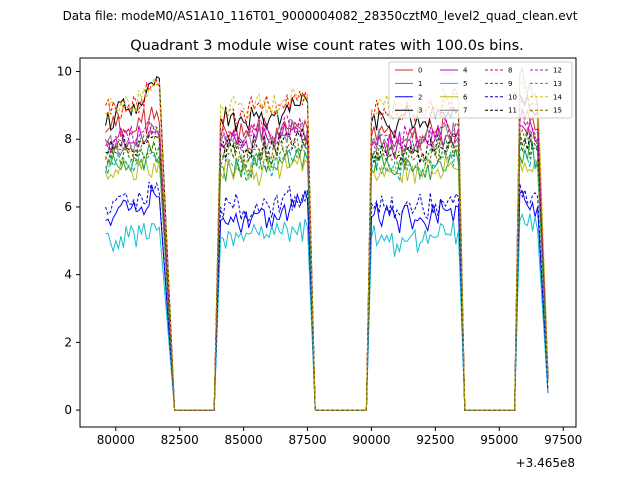  What do you see at coordinates (563, 440) in the screenshot?
I see `x-tick-label: 97500` at bounding box center [563, 440].